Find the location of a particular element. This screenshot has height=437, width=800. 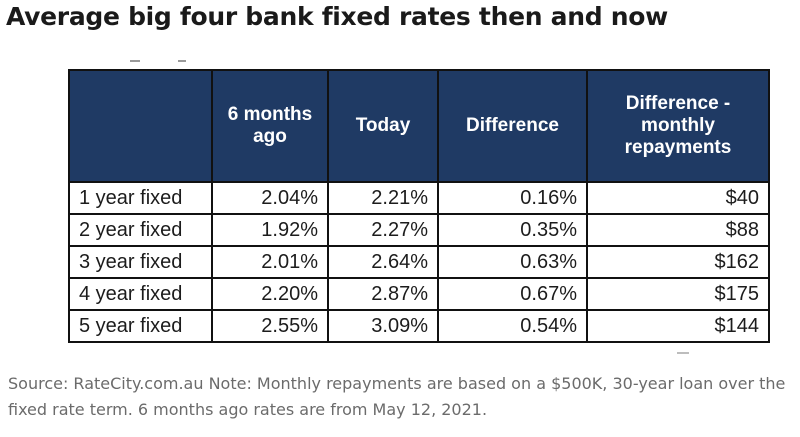

table-row: 4 year fixed 2.20% 2.87% 0.67% $175 is located at coordinates (419, 294).